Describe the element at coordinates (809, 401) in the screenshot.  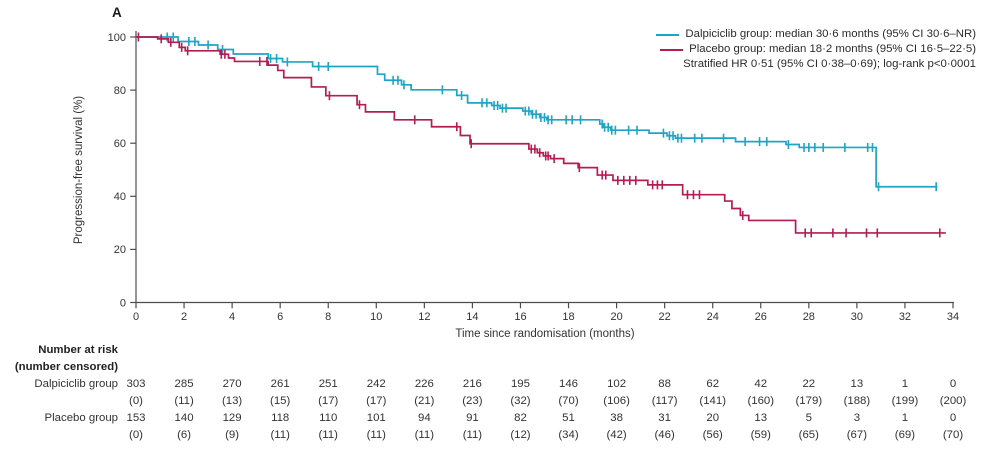
I see `risk-censored-value: (179)` at that location.